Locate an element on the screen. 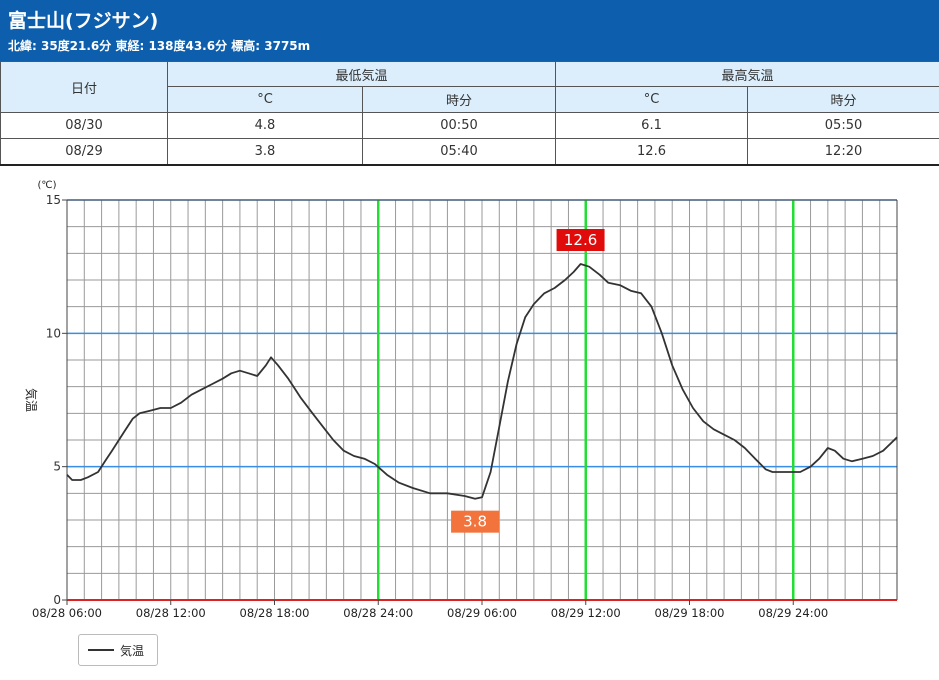  date-header: 日付 is located at coordinates (84, 87).